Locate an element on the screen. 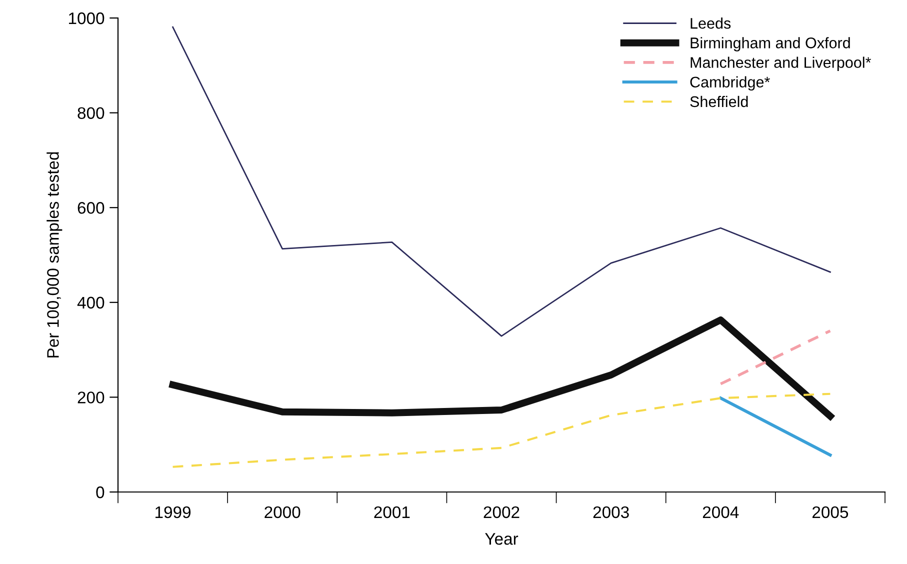  y-tick-label: 0 is located at coordinates (100, 492).